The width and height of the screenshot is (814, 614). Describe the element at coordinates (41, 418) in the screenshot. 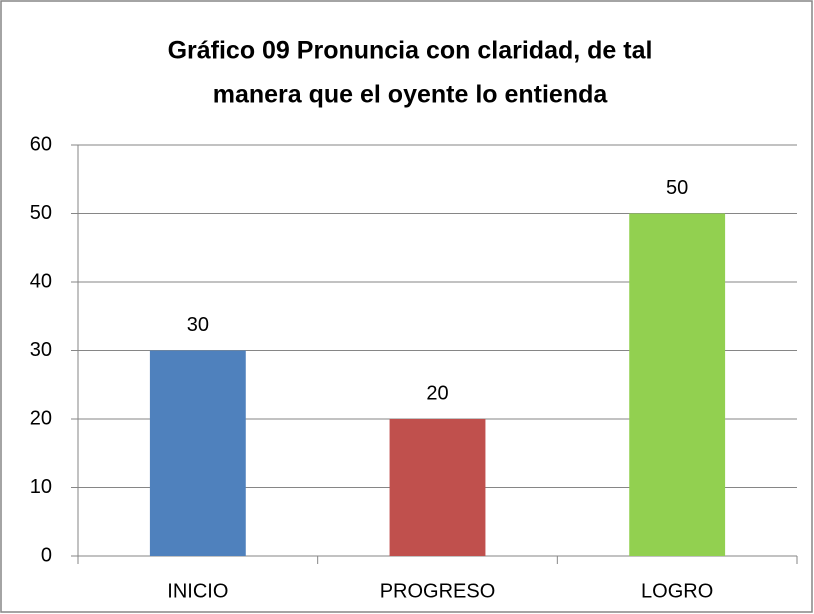

I see `y-tick-label: 20` at that location.